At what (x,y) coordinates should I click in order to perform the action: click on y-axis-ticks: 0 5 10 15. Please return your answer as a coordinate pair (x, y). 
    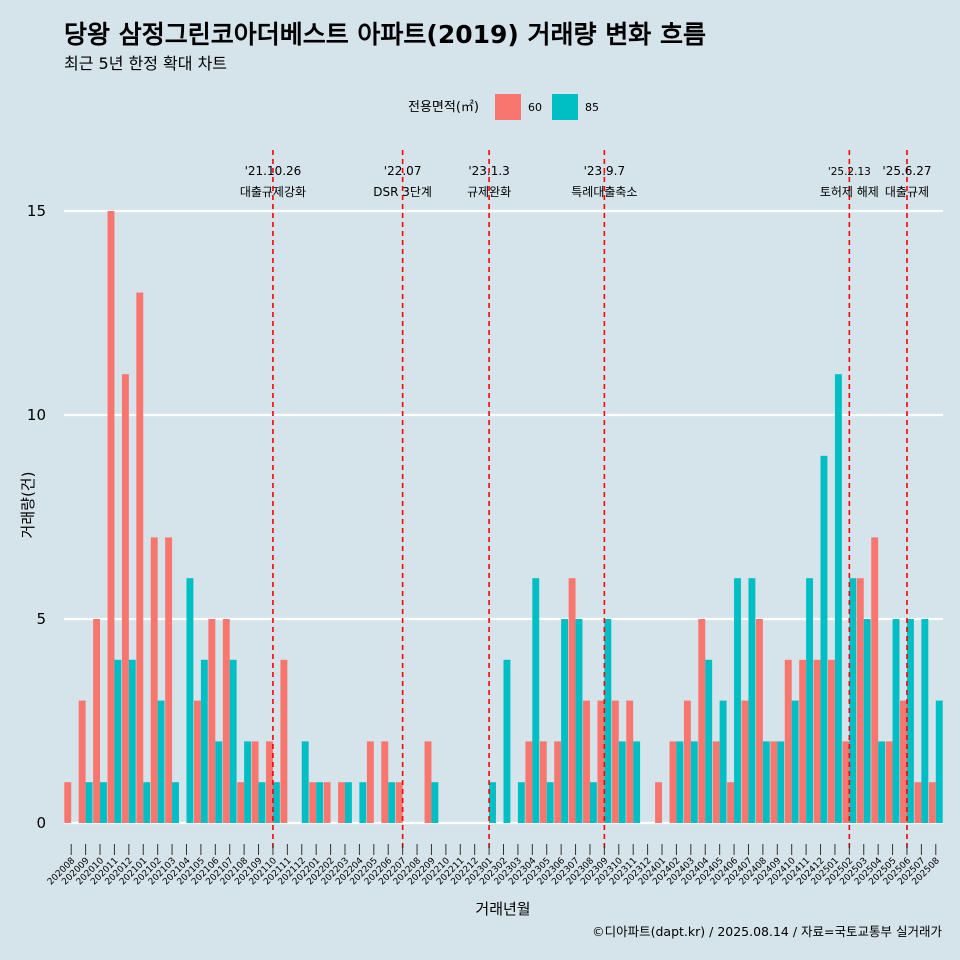
    Looking at the image, I should click on (36, 517).